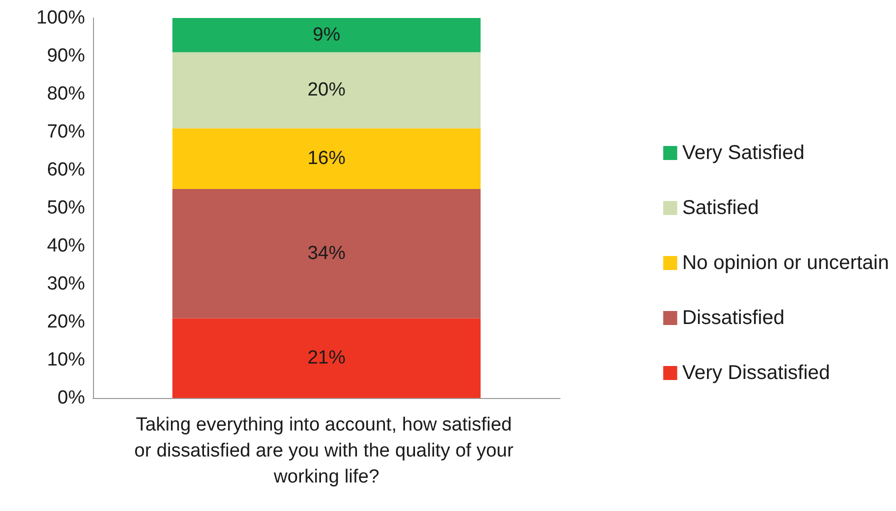 This screenshot has width=896, height=511. What do you see at coordinates (66, 170) in the screenshot?
I see `y-tick-label: 60%` at bounding box center [66, 170].